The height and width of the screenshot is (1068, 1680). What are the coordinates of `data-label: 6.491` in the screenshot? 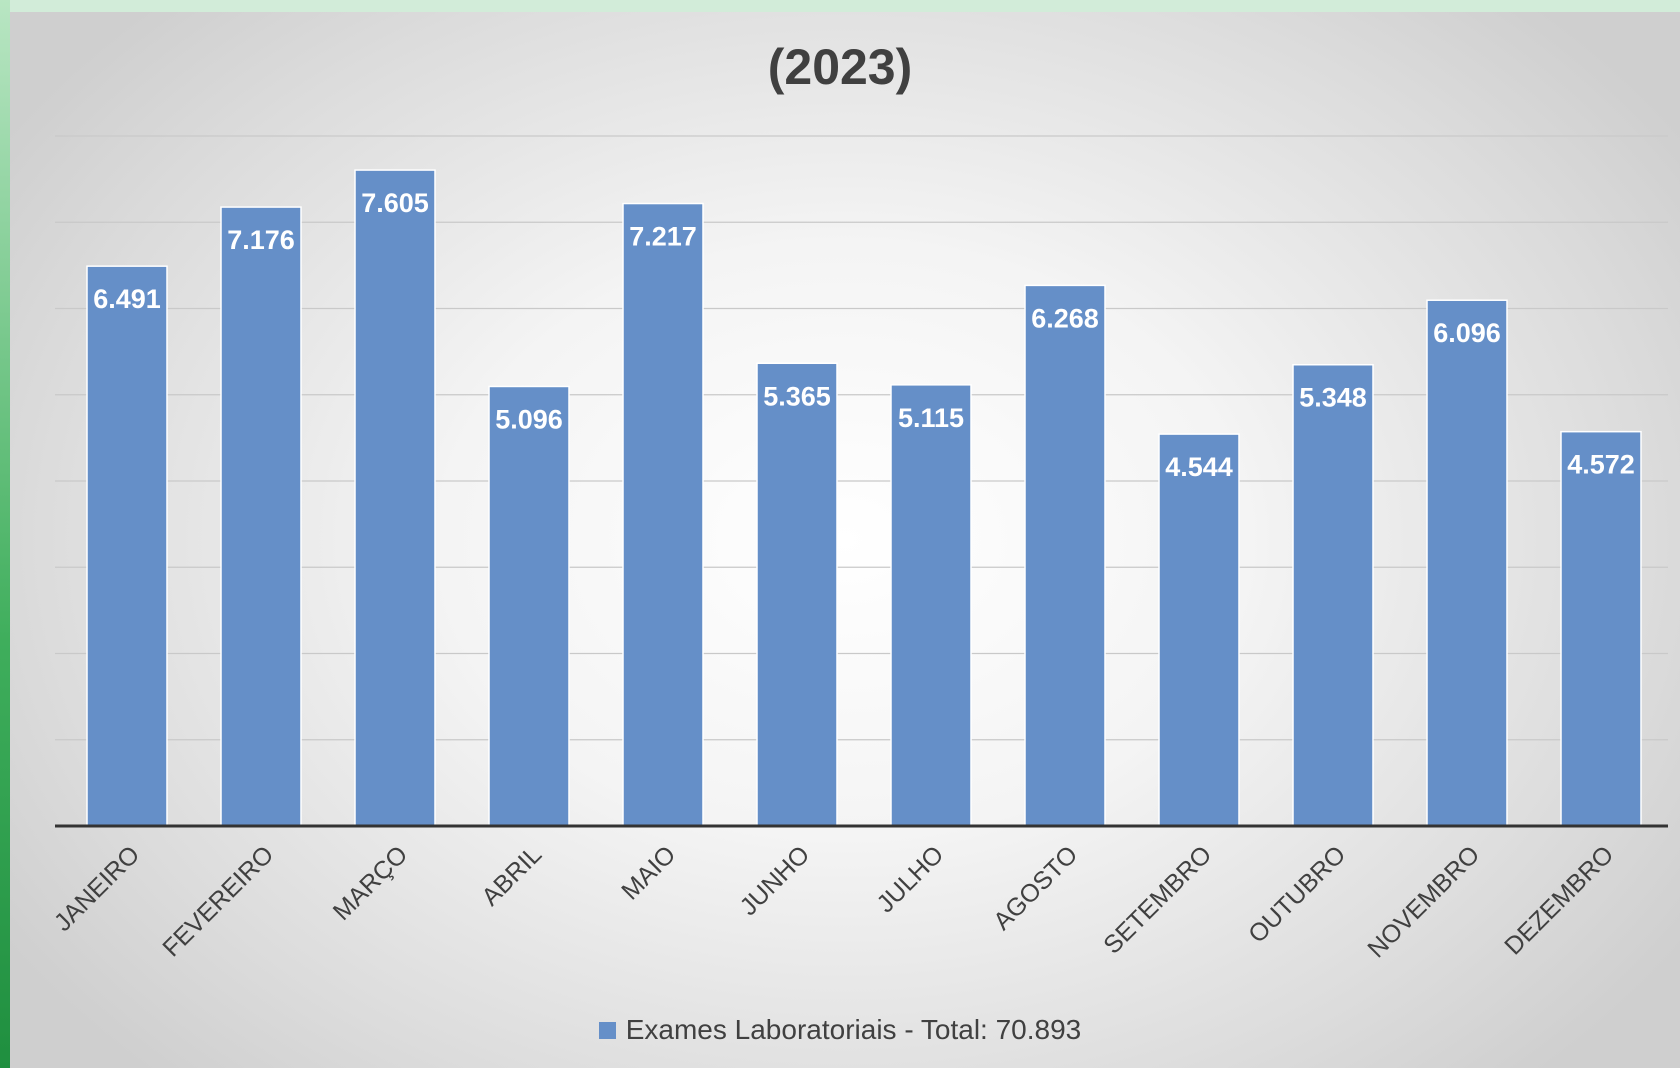 It's located at (127, 299).